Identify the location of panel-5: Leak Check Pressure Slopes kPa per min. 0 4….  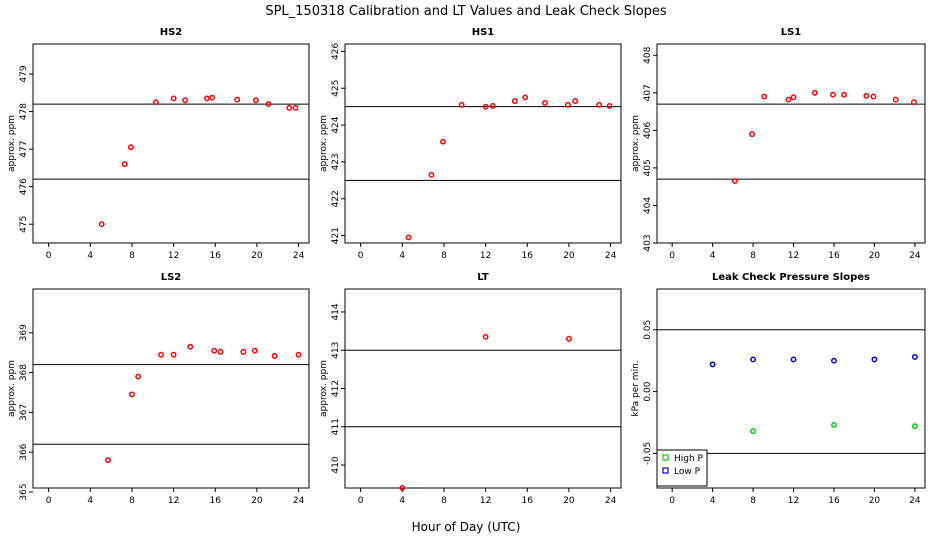
(778, 389).